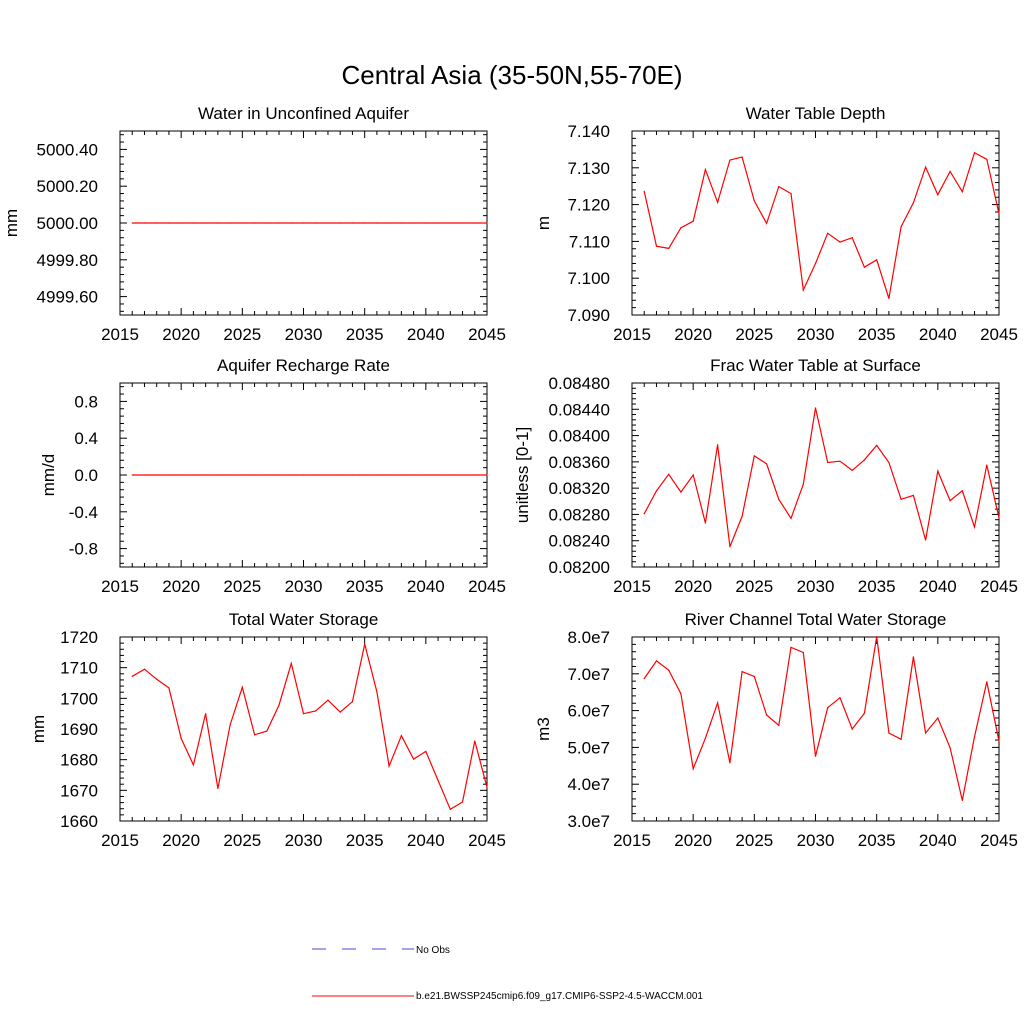 This screenshot has height=1024, width=1024. Describe the element at coordinates (579, 541) in the screenshot. I see `y-tick-label: 0.08240` at that location.